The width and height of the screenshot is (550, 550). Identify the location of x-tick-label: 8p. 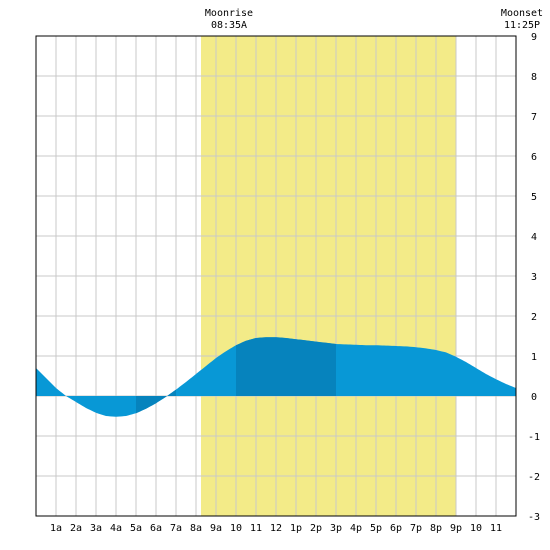
(436, 528).